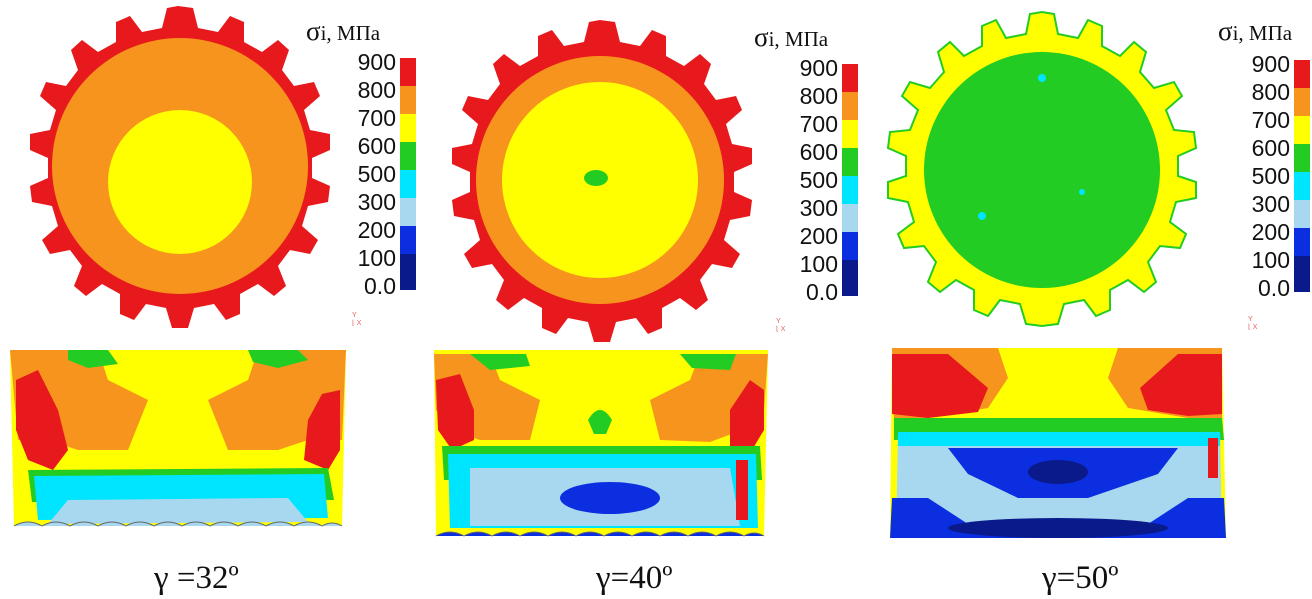 The height and width of the screenshot is (599, 1312). What do you see at coordinates (178, 524) in the screenshot?
I see `side-bottom-teeth` at bounding box center [178, 524].